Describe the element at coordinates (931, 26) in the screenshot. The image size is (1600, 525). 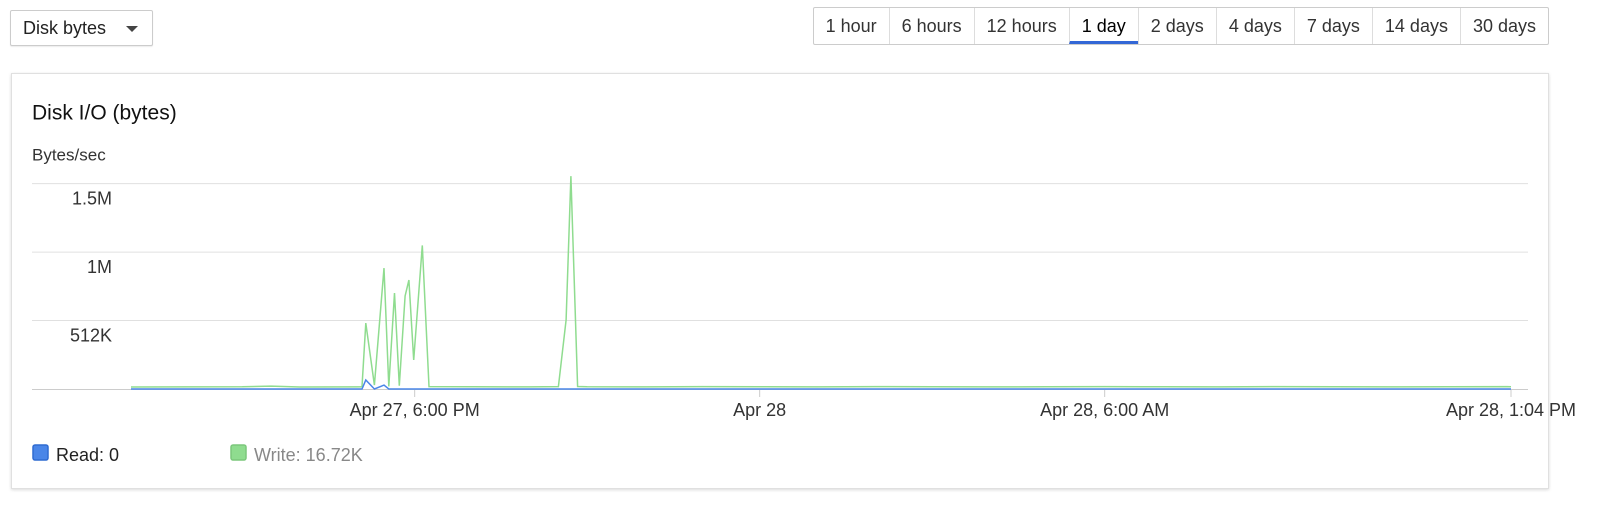
I see `time-range-button: 6 hours` at that location.